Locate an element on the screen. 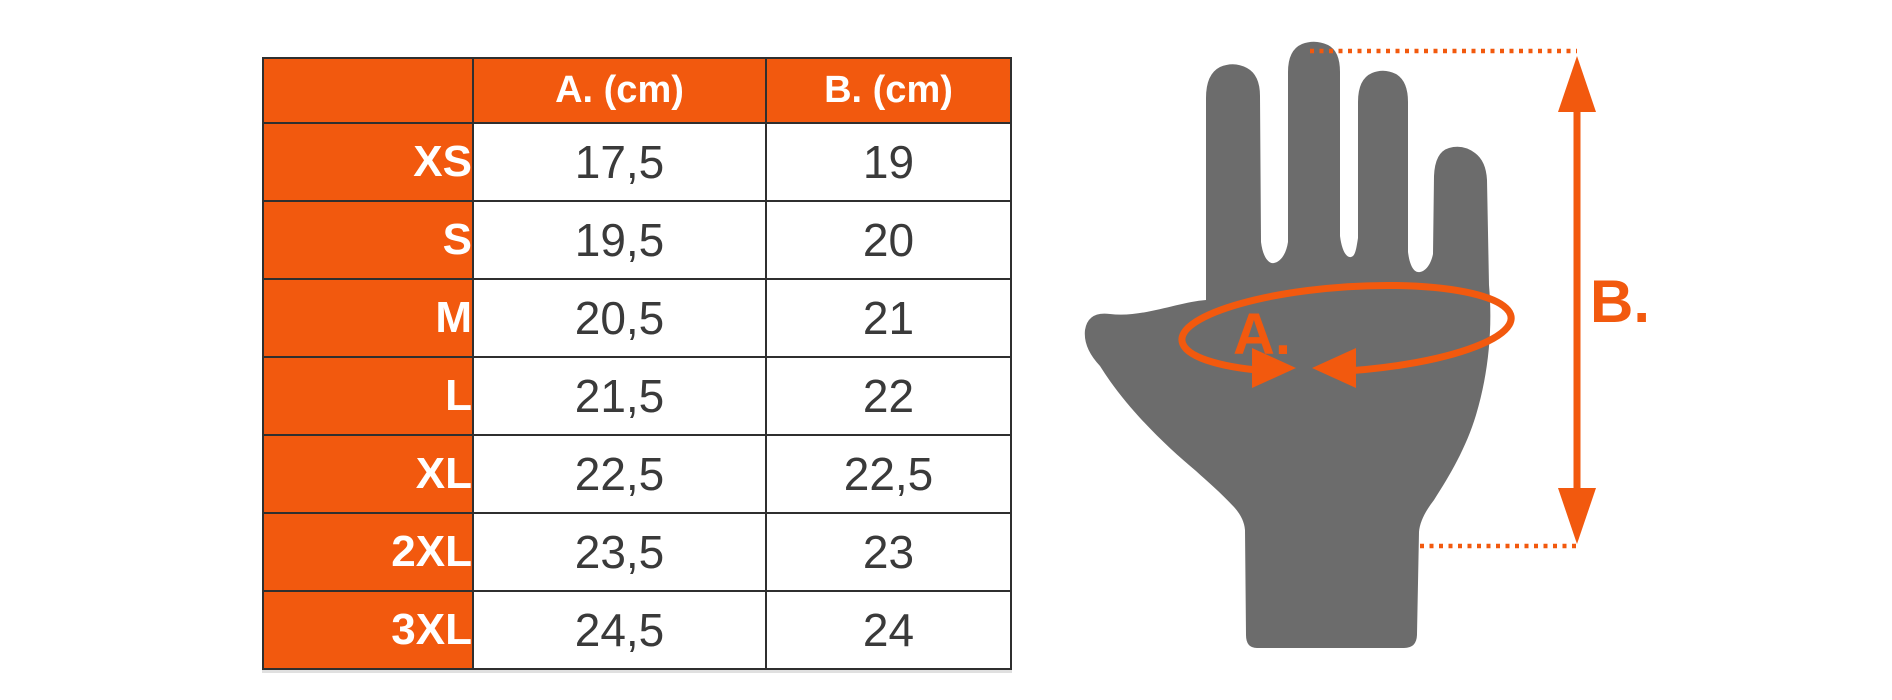 The width and height of the screenshot is (1892, 700). size-label: 2XL is located at coordinates (368, 552).